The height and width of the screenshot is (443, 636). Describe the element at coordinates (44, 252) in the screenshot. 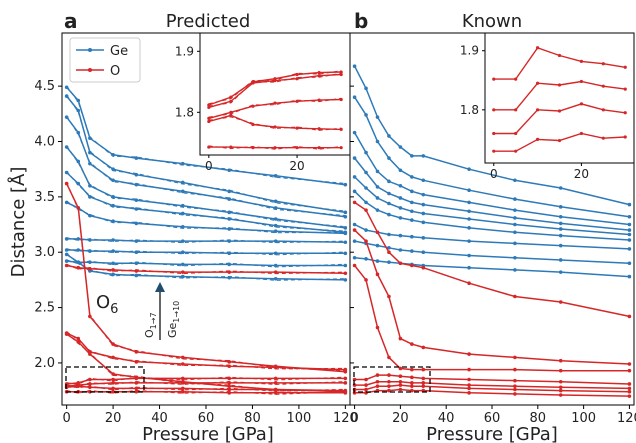

I see `y-tick-label: 3.0` at that location.